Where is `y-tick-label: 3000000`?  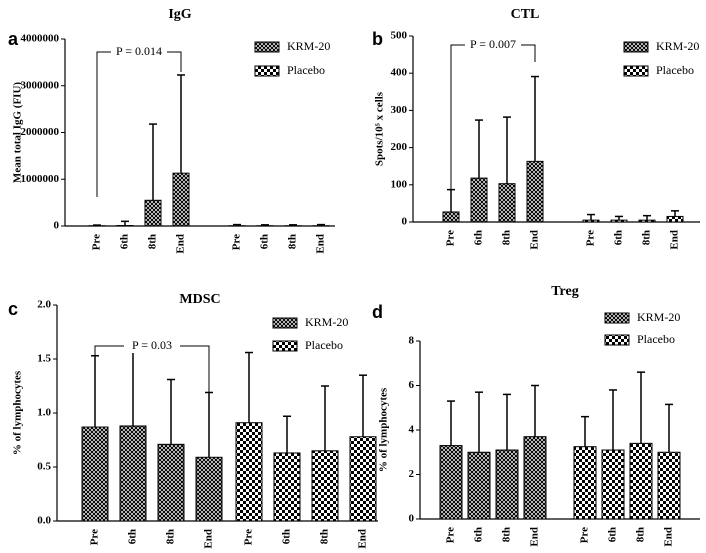 y-tick-label: 3000000 is located at coordinates (40, 85).